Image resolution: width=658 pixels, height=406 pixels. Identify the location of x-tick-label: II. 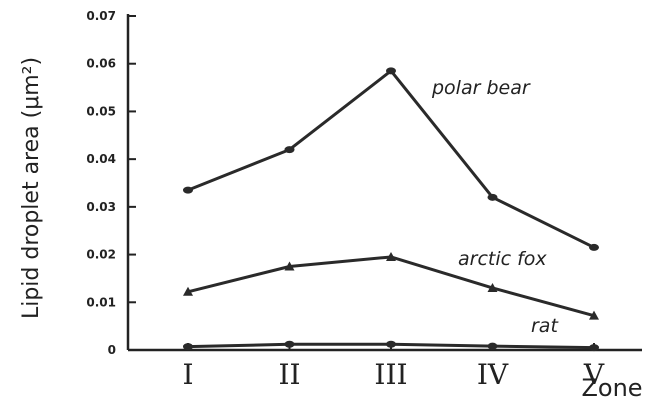
(289, 374).